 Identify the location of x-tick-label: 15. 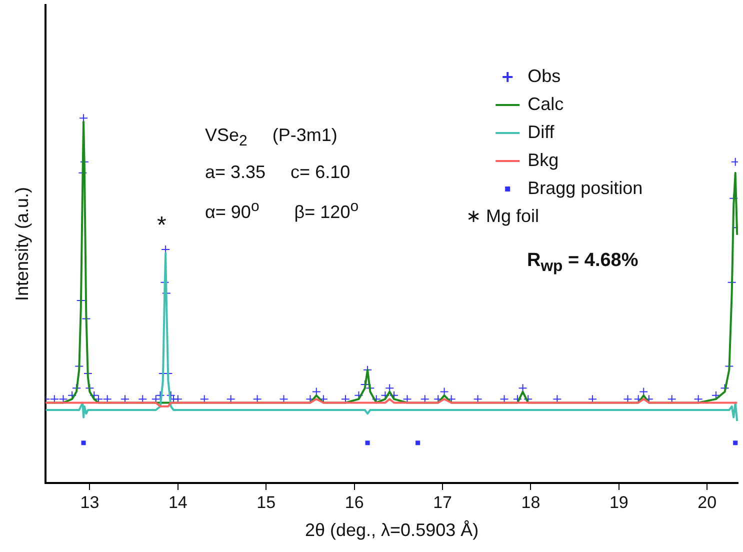
(266, 502).